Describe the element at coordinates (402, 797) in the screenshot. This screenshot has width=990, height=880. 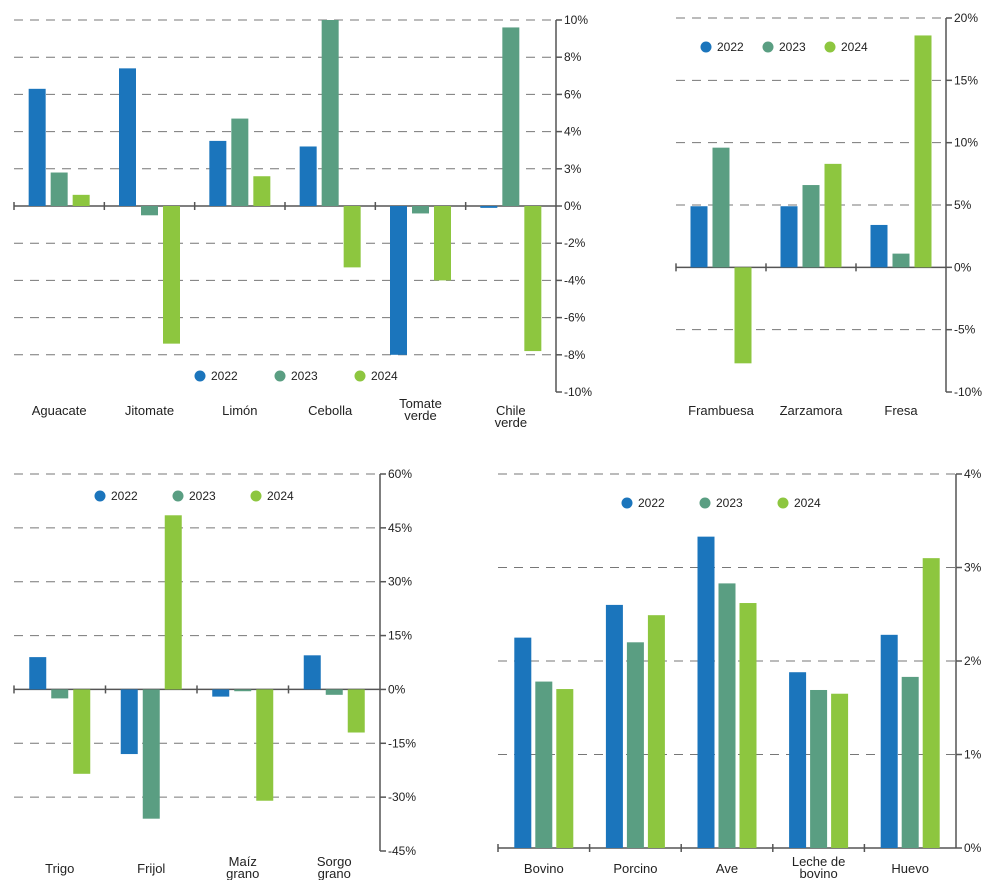
I see `y-tick-label: -30%` at that location.